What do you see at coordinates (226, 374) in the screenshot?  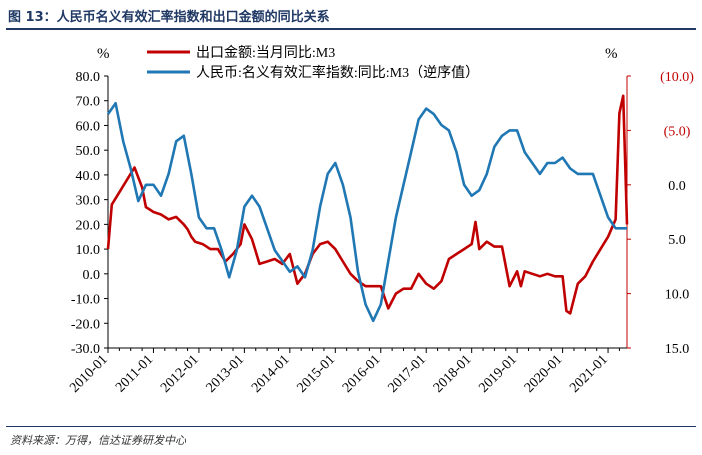 I see `x-tick-label: 2013-01` at bounding box center [226, 374].